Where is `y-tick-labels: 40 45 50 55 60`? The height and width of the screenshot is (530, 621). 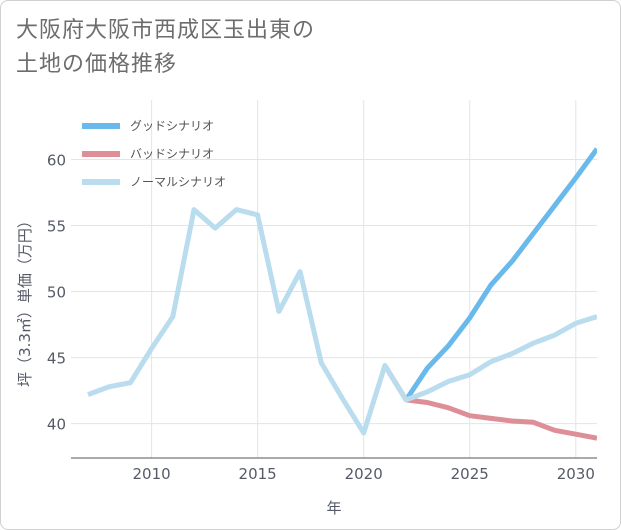
y-tick-labels: 40 45 50 55 60 is located at coordinates (56, 292).